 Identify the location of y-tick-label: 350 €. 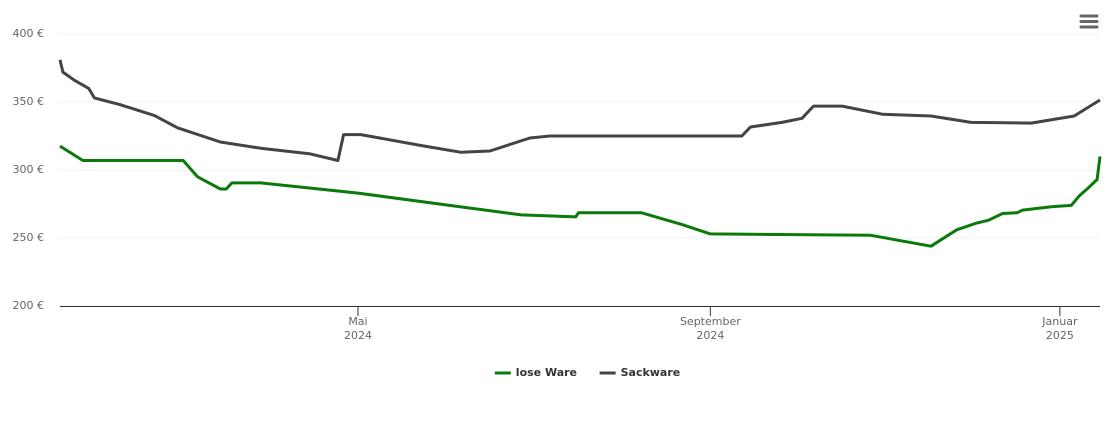
(29, 101).